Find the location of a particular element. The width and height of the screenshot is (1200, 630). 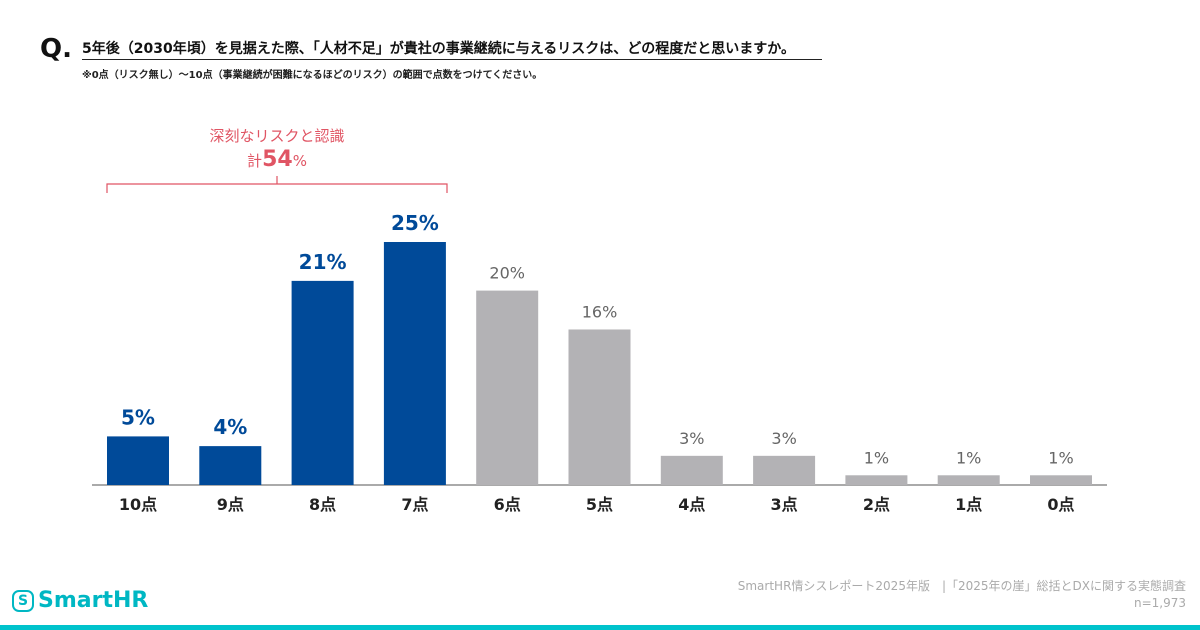

logo-text: SmartHR is located at coordinates (93, 600).